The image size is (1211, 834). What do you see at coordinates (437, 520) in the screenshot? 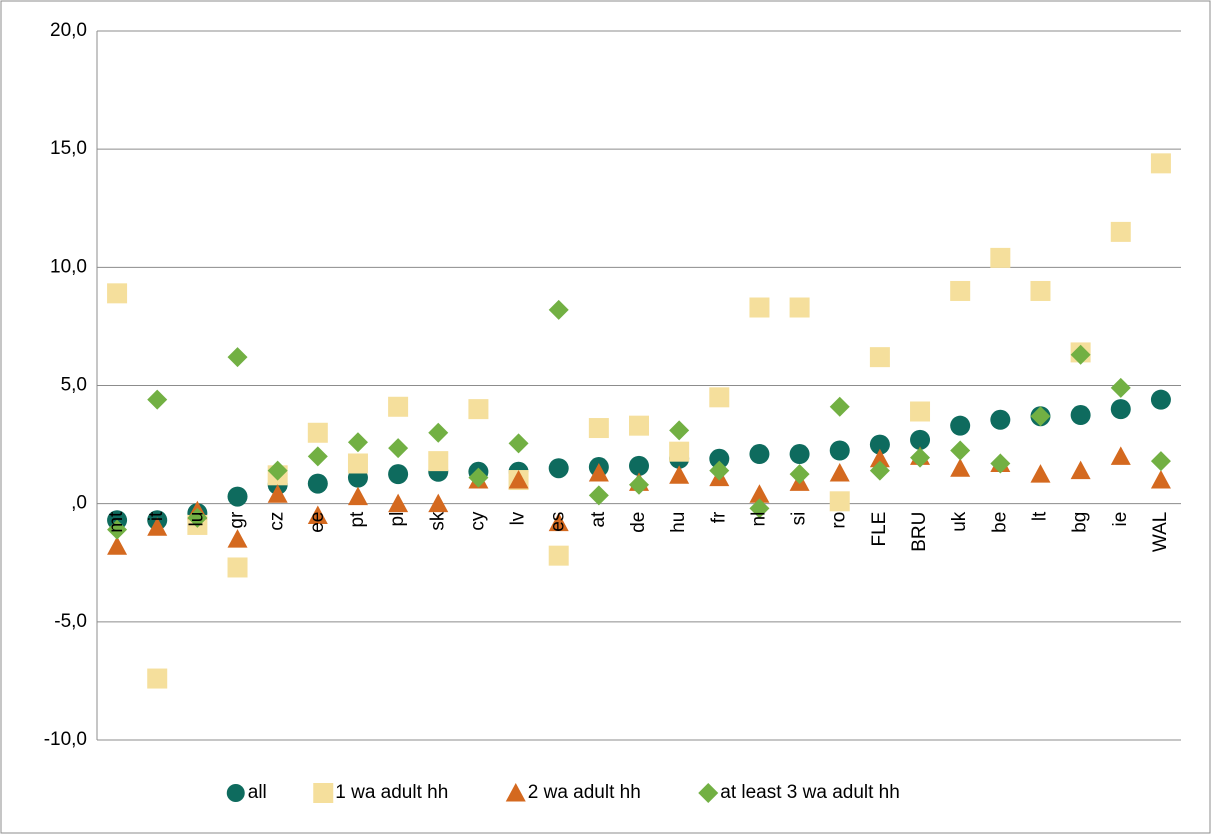
I see `x-tick-label: sk` at bounding box center [437, 520].